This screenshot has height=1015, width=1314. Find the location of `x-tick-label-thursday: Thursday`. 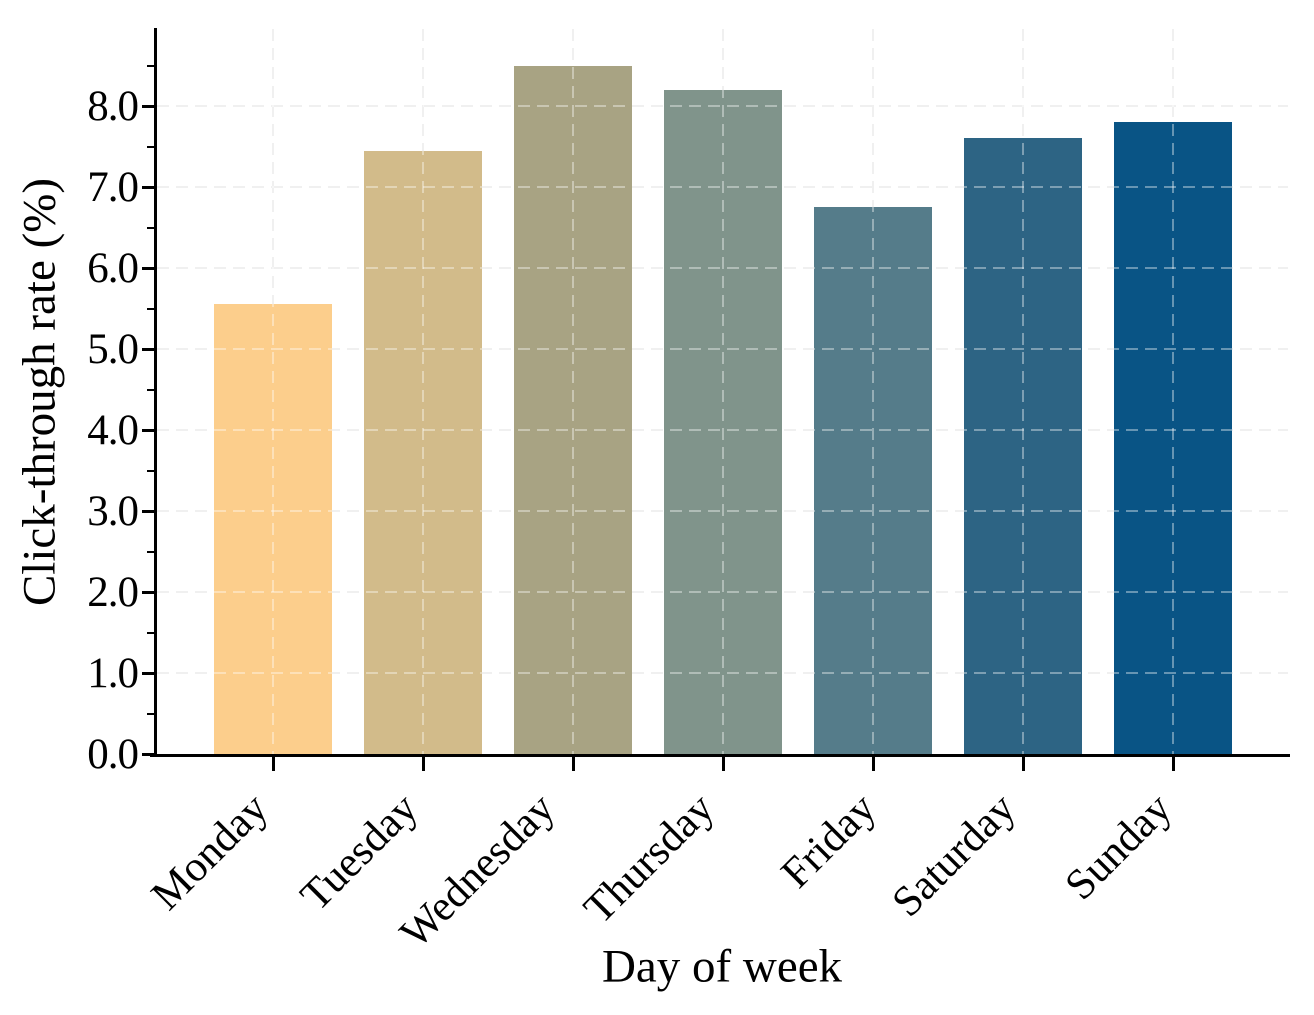

x-tick-label-thursday: Thursday is located at coordinates (648, 858).